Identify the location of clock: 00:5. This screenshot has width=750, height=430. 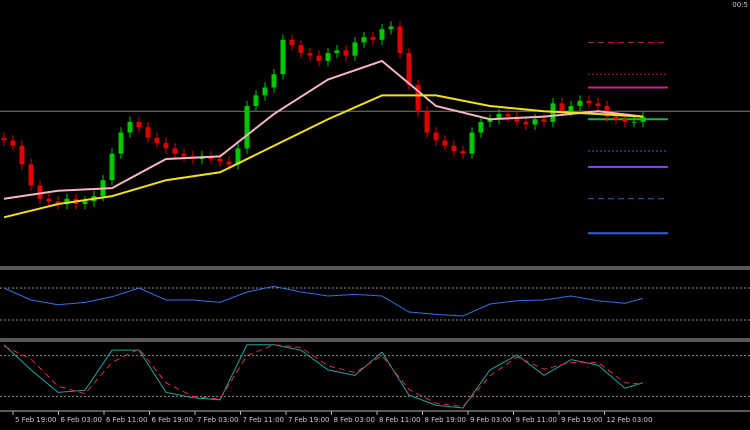
(740, 5).